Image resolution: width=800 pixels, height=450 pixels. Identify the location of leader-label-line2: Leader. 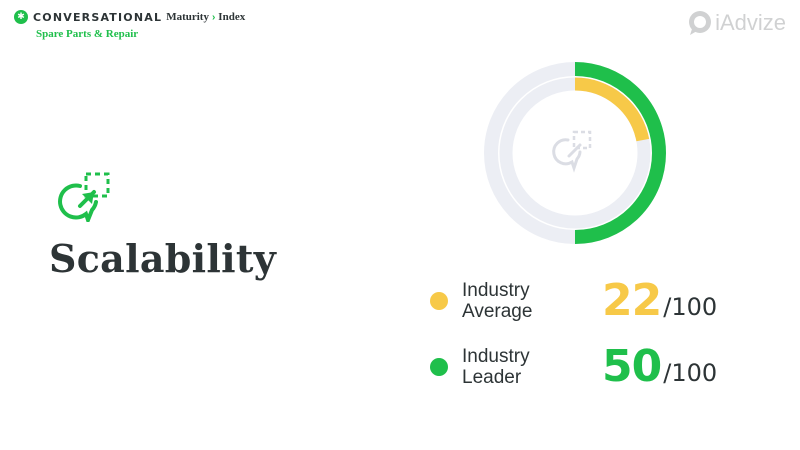
(492, 377).